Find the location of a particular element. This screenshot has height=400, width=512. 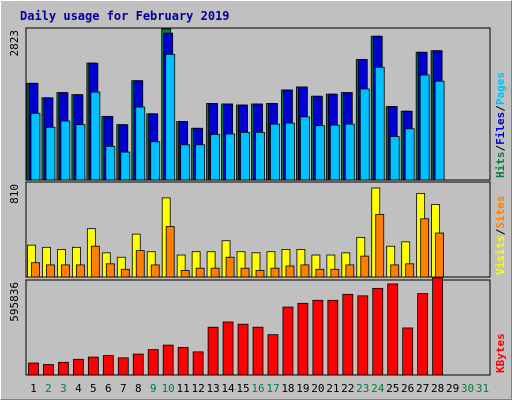

x-tick-day-3: 3 is located at coordinates (63, 388).